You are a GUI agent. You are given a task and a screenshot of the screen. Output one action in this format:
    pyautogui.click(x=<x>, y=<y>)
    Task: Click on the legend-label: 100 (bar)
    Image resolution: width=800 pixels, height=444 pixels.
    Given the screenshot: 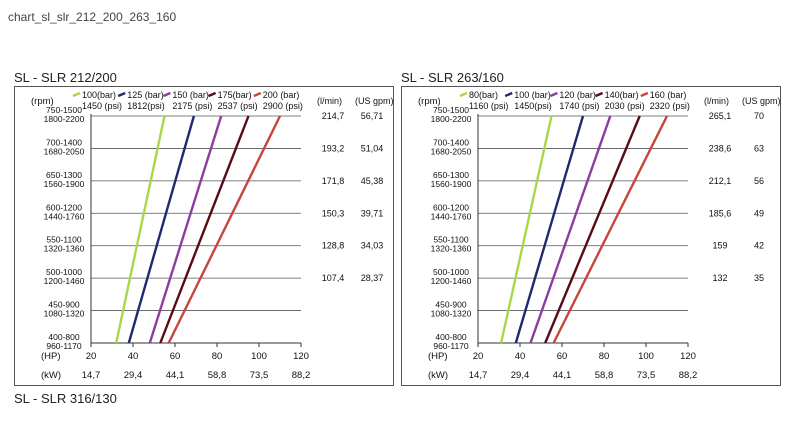 What is the action you would take?
    pyautogui.click(x=532, y=95)
    